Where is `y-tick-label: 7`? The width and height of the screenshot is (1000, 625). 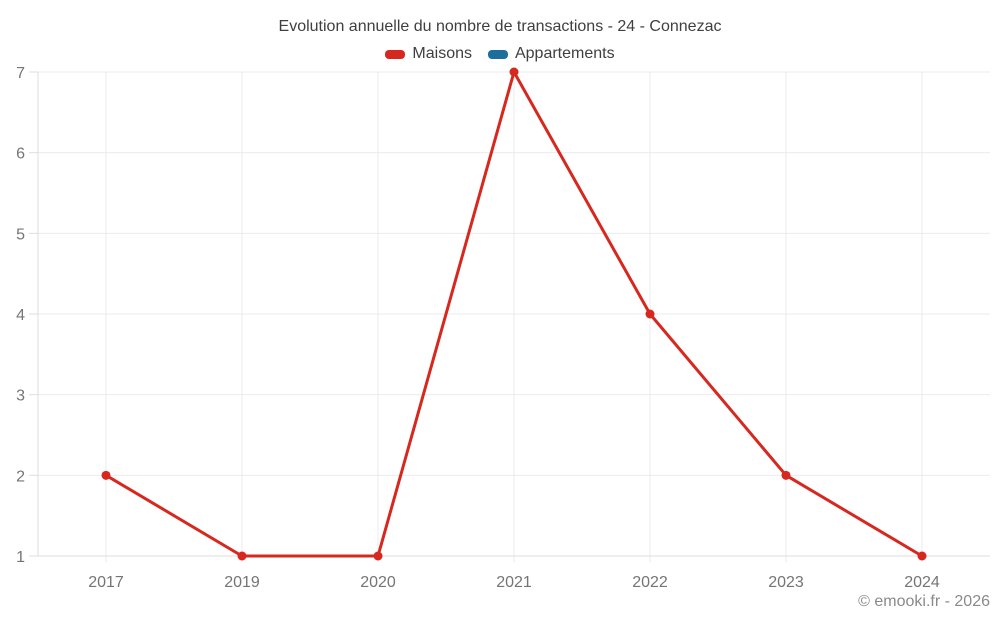 y-tick-label: 7 is located at coordinates (20, 73).